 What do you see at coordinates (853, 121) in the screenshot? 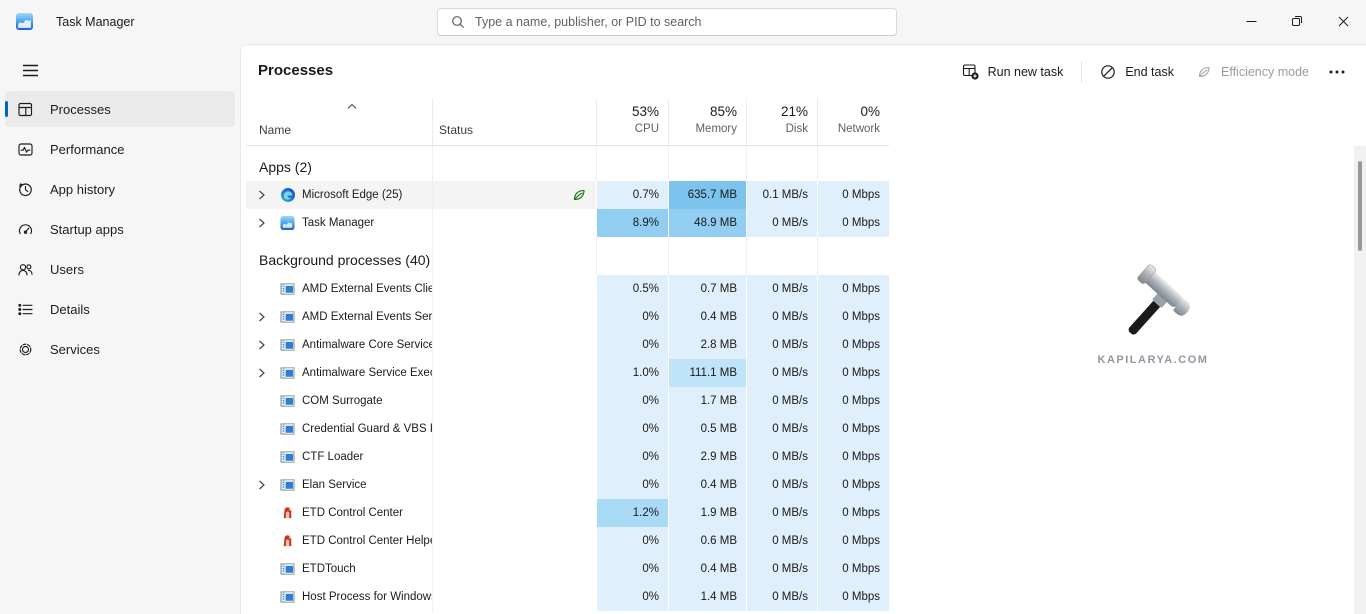
I see `column-header-network: 0% Network` at bounding box center [853, 121].